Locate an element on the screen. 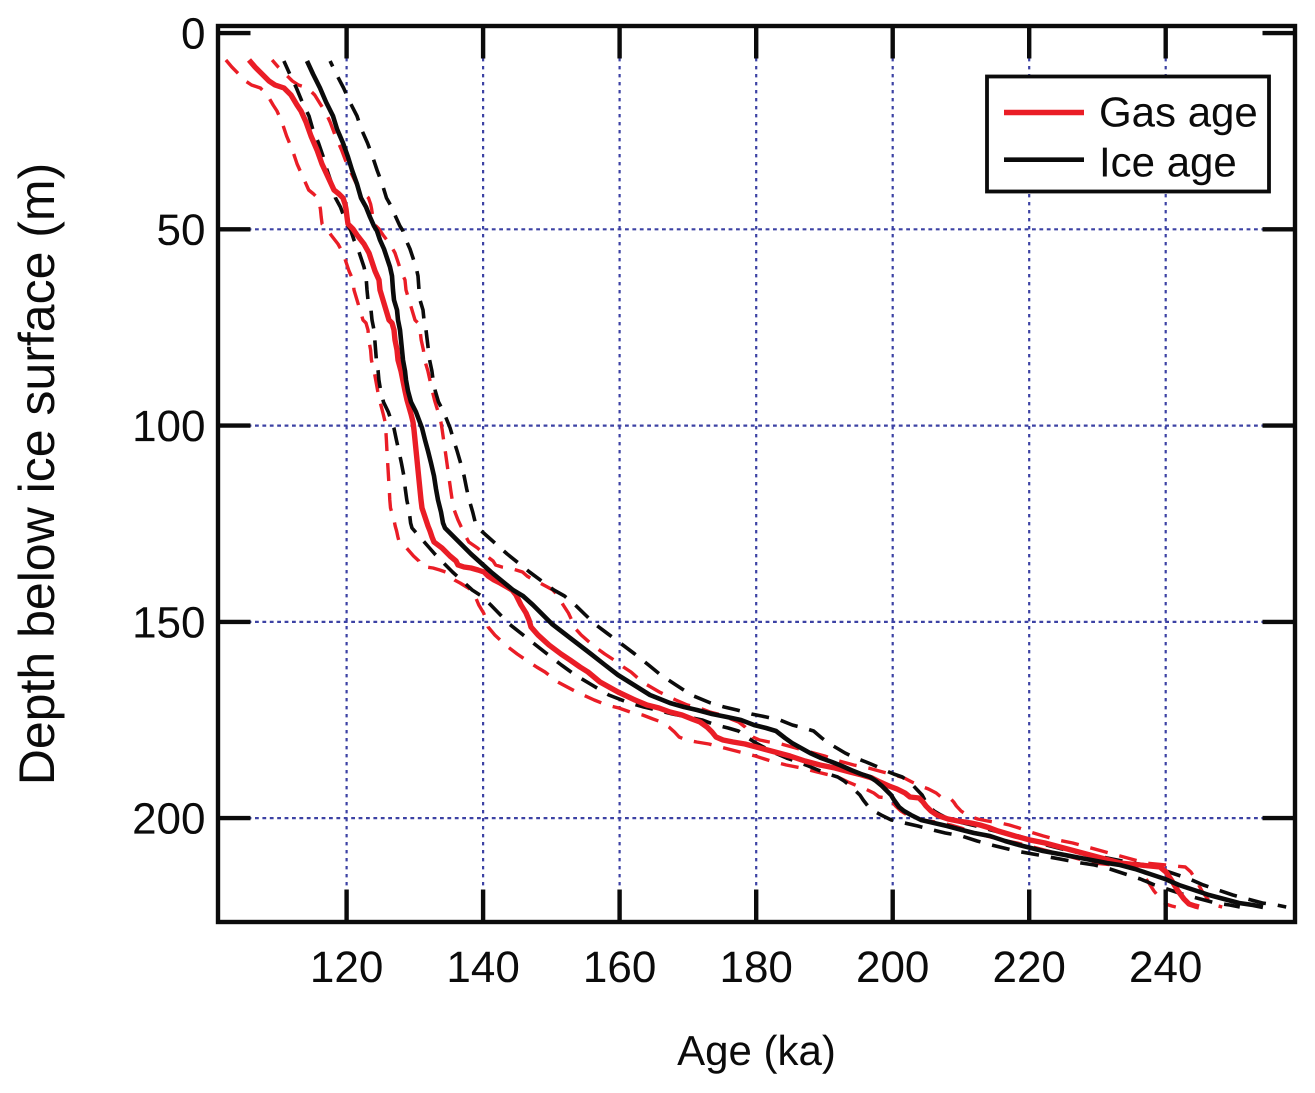 The width and height of the screenshot is (1315, 1093). svg-text: 0 is located at coordinates (193, 34).